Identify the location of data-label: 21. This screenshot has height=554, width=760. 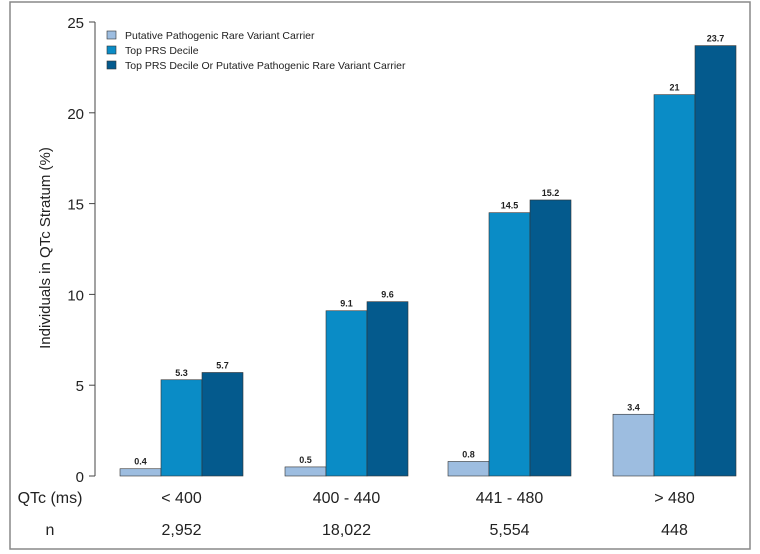
(674, 88).